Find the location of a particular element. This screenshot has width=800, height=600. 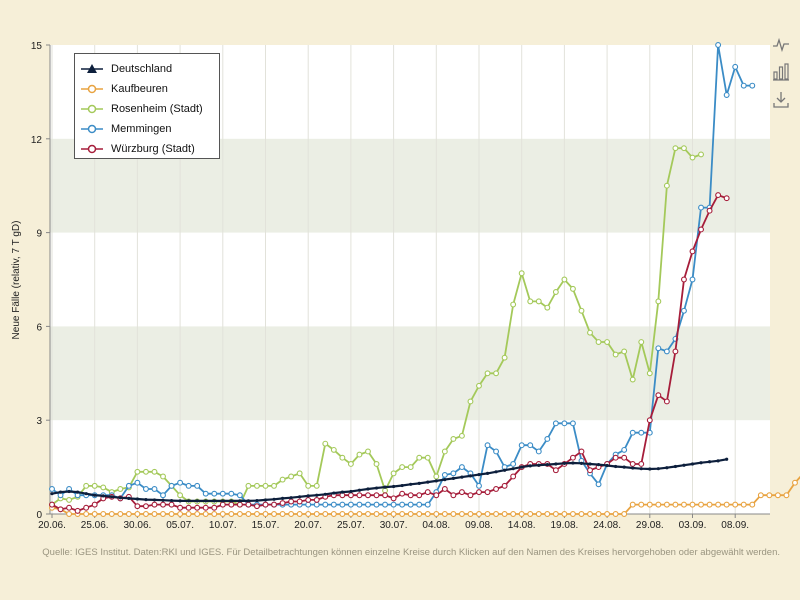

y-tick-label: 0 is located at coordinates (39, 515).